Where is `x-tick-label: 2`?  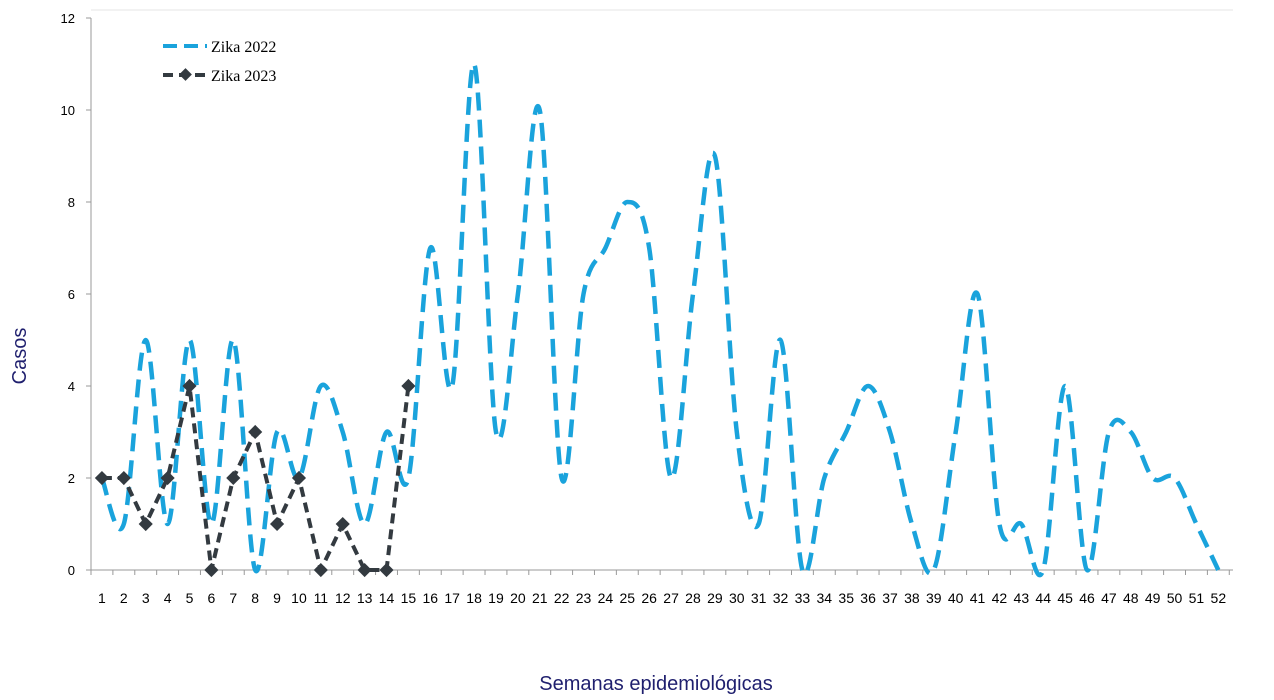
x-tick-label: 2 is located at coordinates (124, 598).